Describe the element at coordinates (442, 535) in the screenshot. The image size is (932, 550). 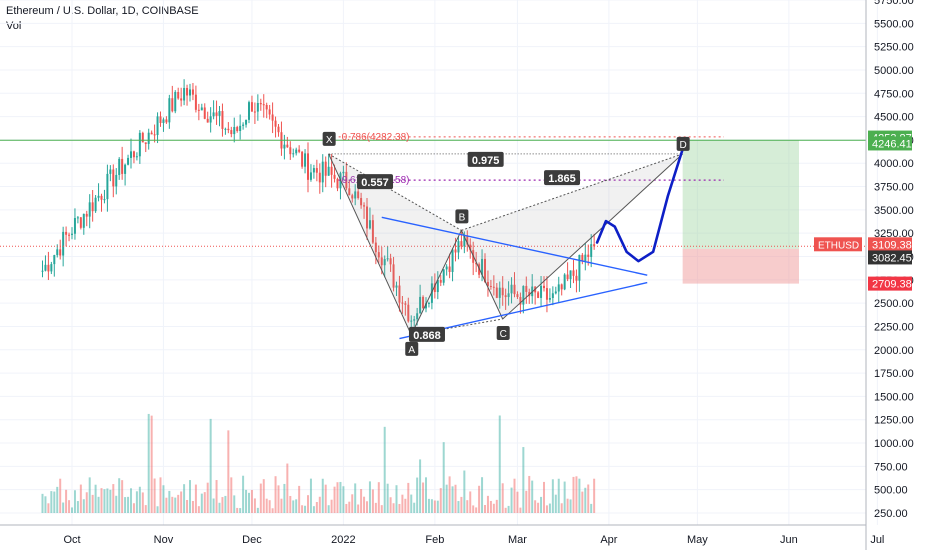
I see `time-axis: Oct Nov Dec 2022 Feb Mar Apr May Jun Jul` at that location.